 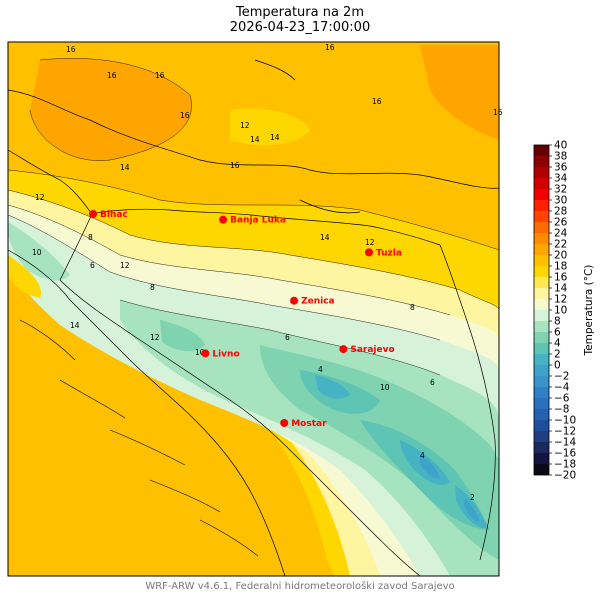 What do you see at coordinates (560, 201) in the screenshot?
I see `colorbar-tick-label: 30` at bounding box center [560, 201].